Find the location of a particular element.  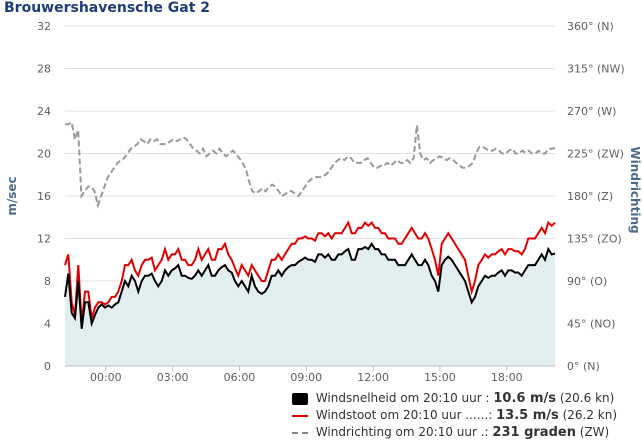

y-axis-title: m/sec is located at coordinates (12, 195).